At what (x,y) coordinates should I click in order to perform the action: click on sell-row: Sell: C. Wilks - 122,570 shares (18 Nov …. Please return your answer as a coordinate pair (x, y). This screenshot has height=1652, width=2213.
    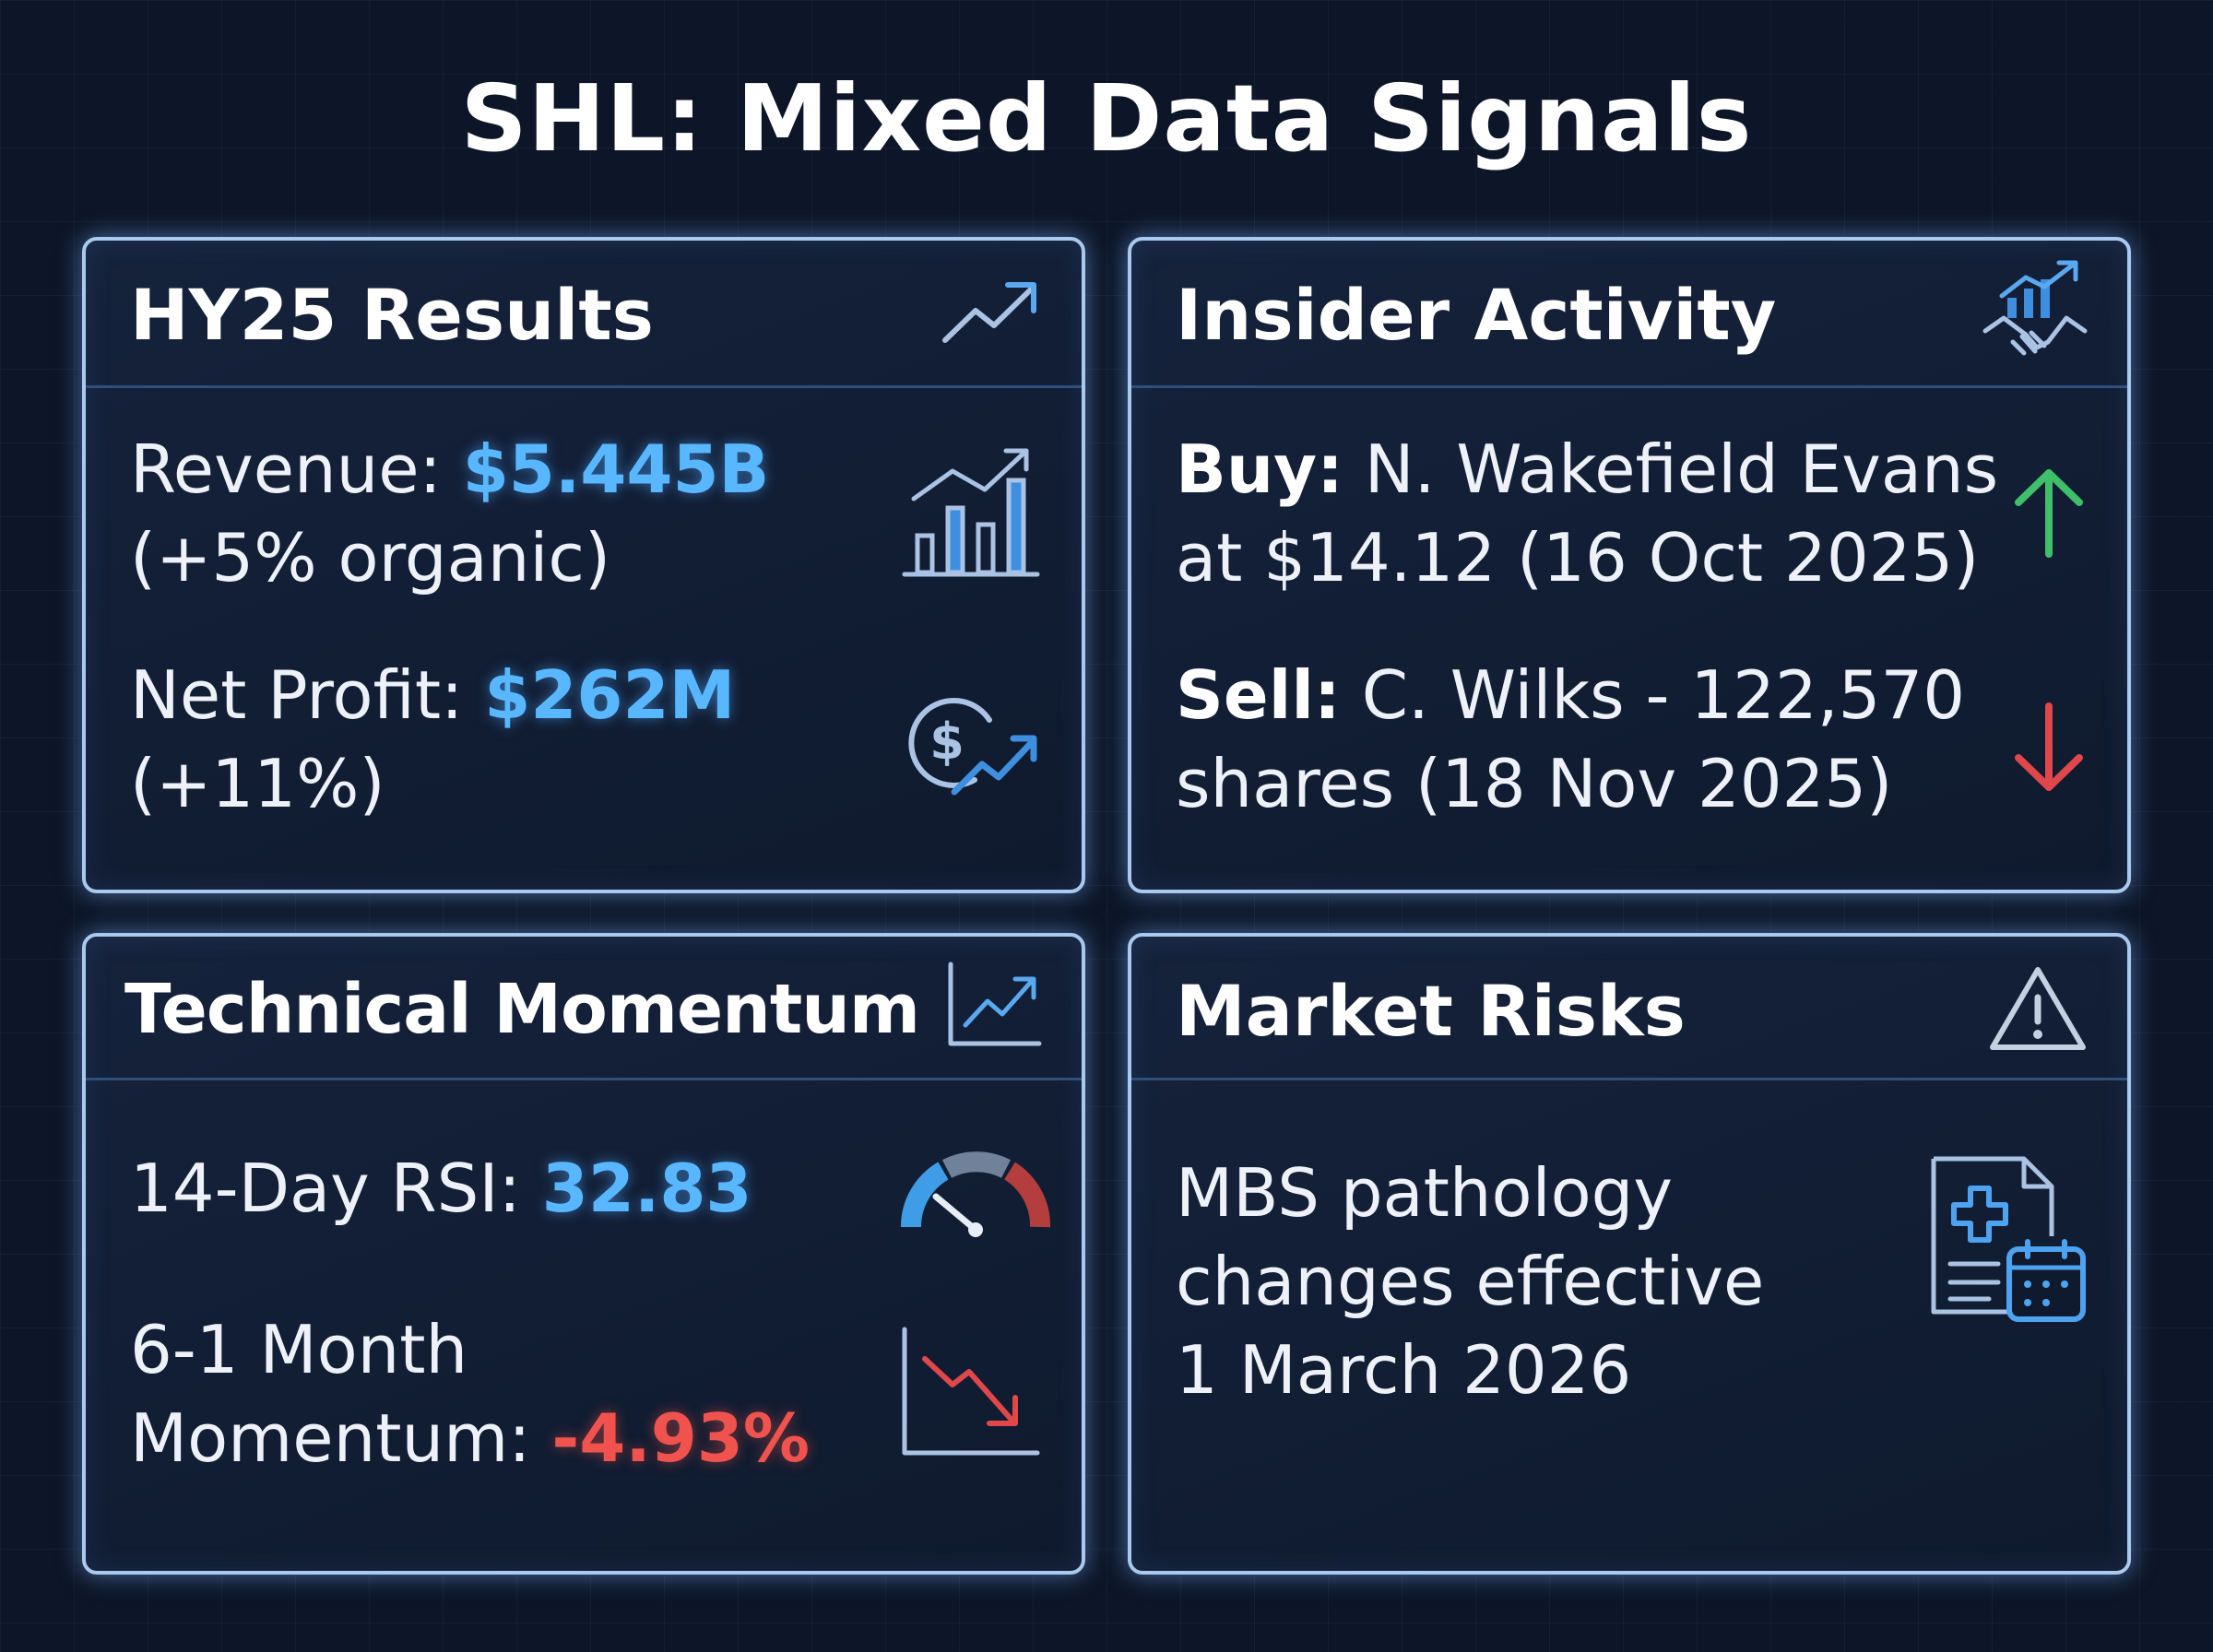
    Looking at the image, I should click on (1570, 739).